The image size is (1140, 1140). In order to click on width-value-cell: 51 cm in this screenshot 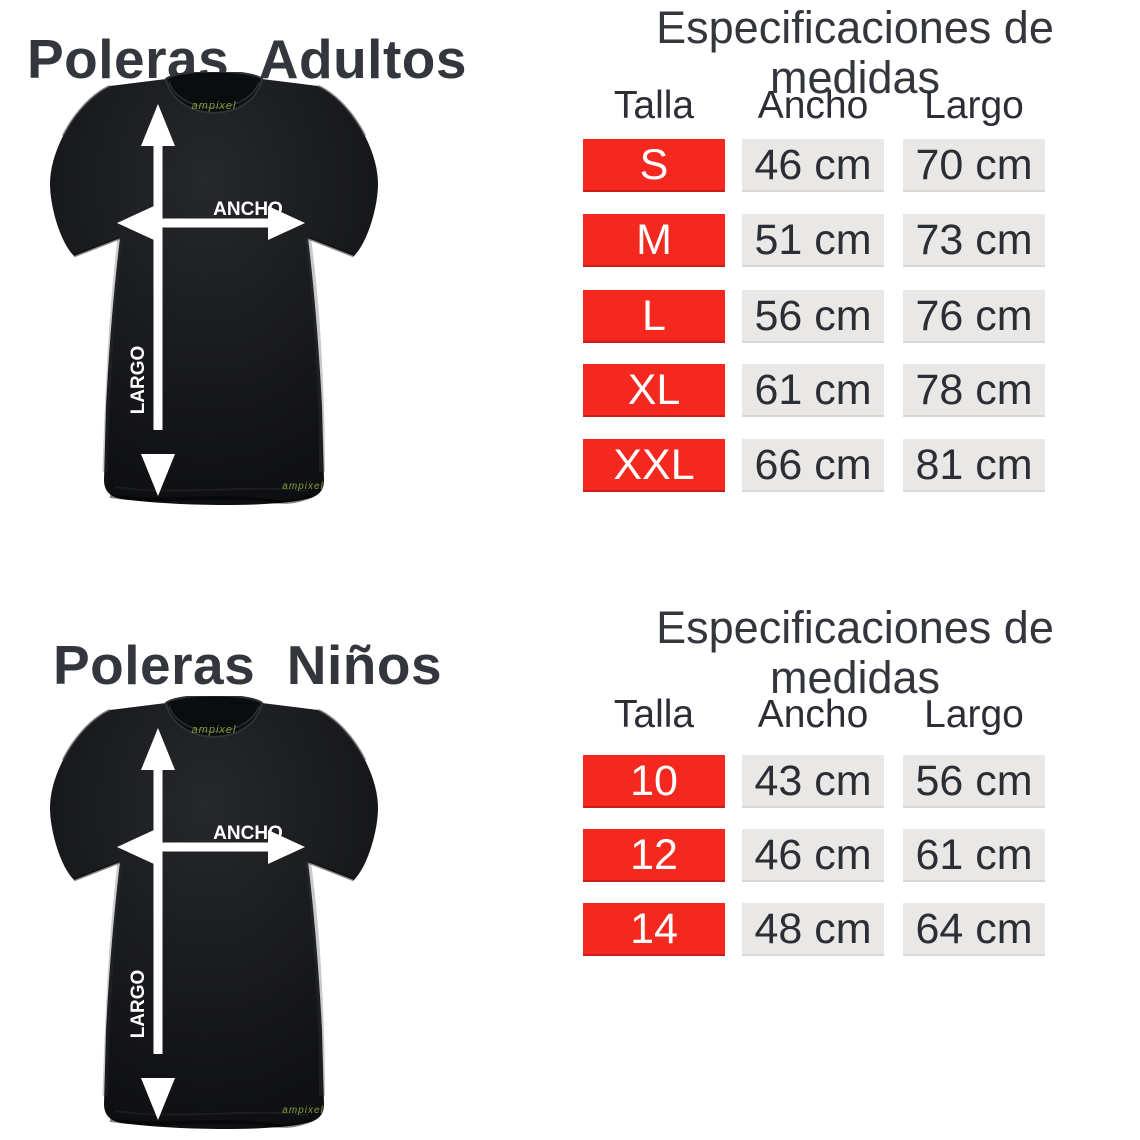, I will do `click(813, 240)`.